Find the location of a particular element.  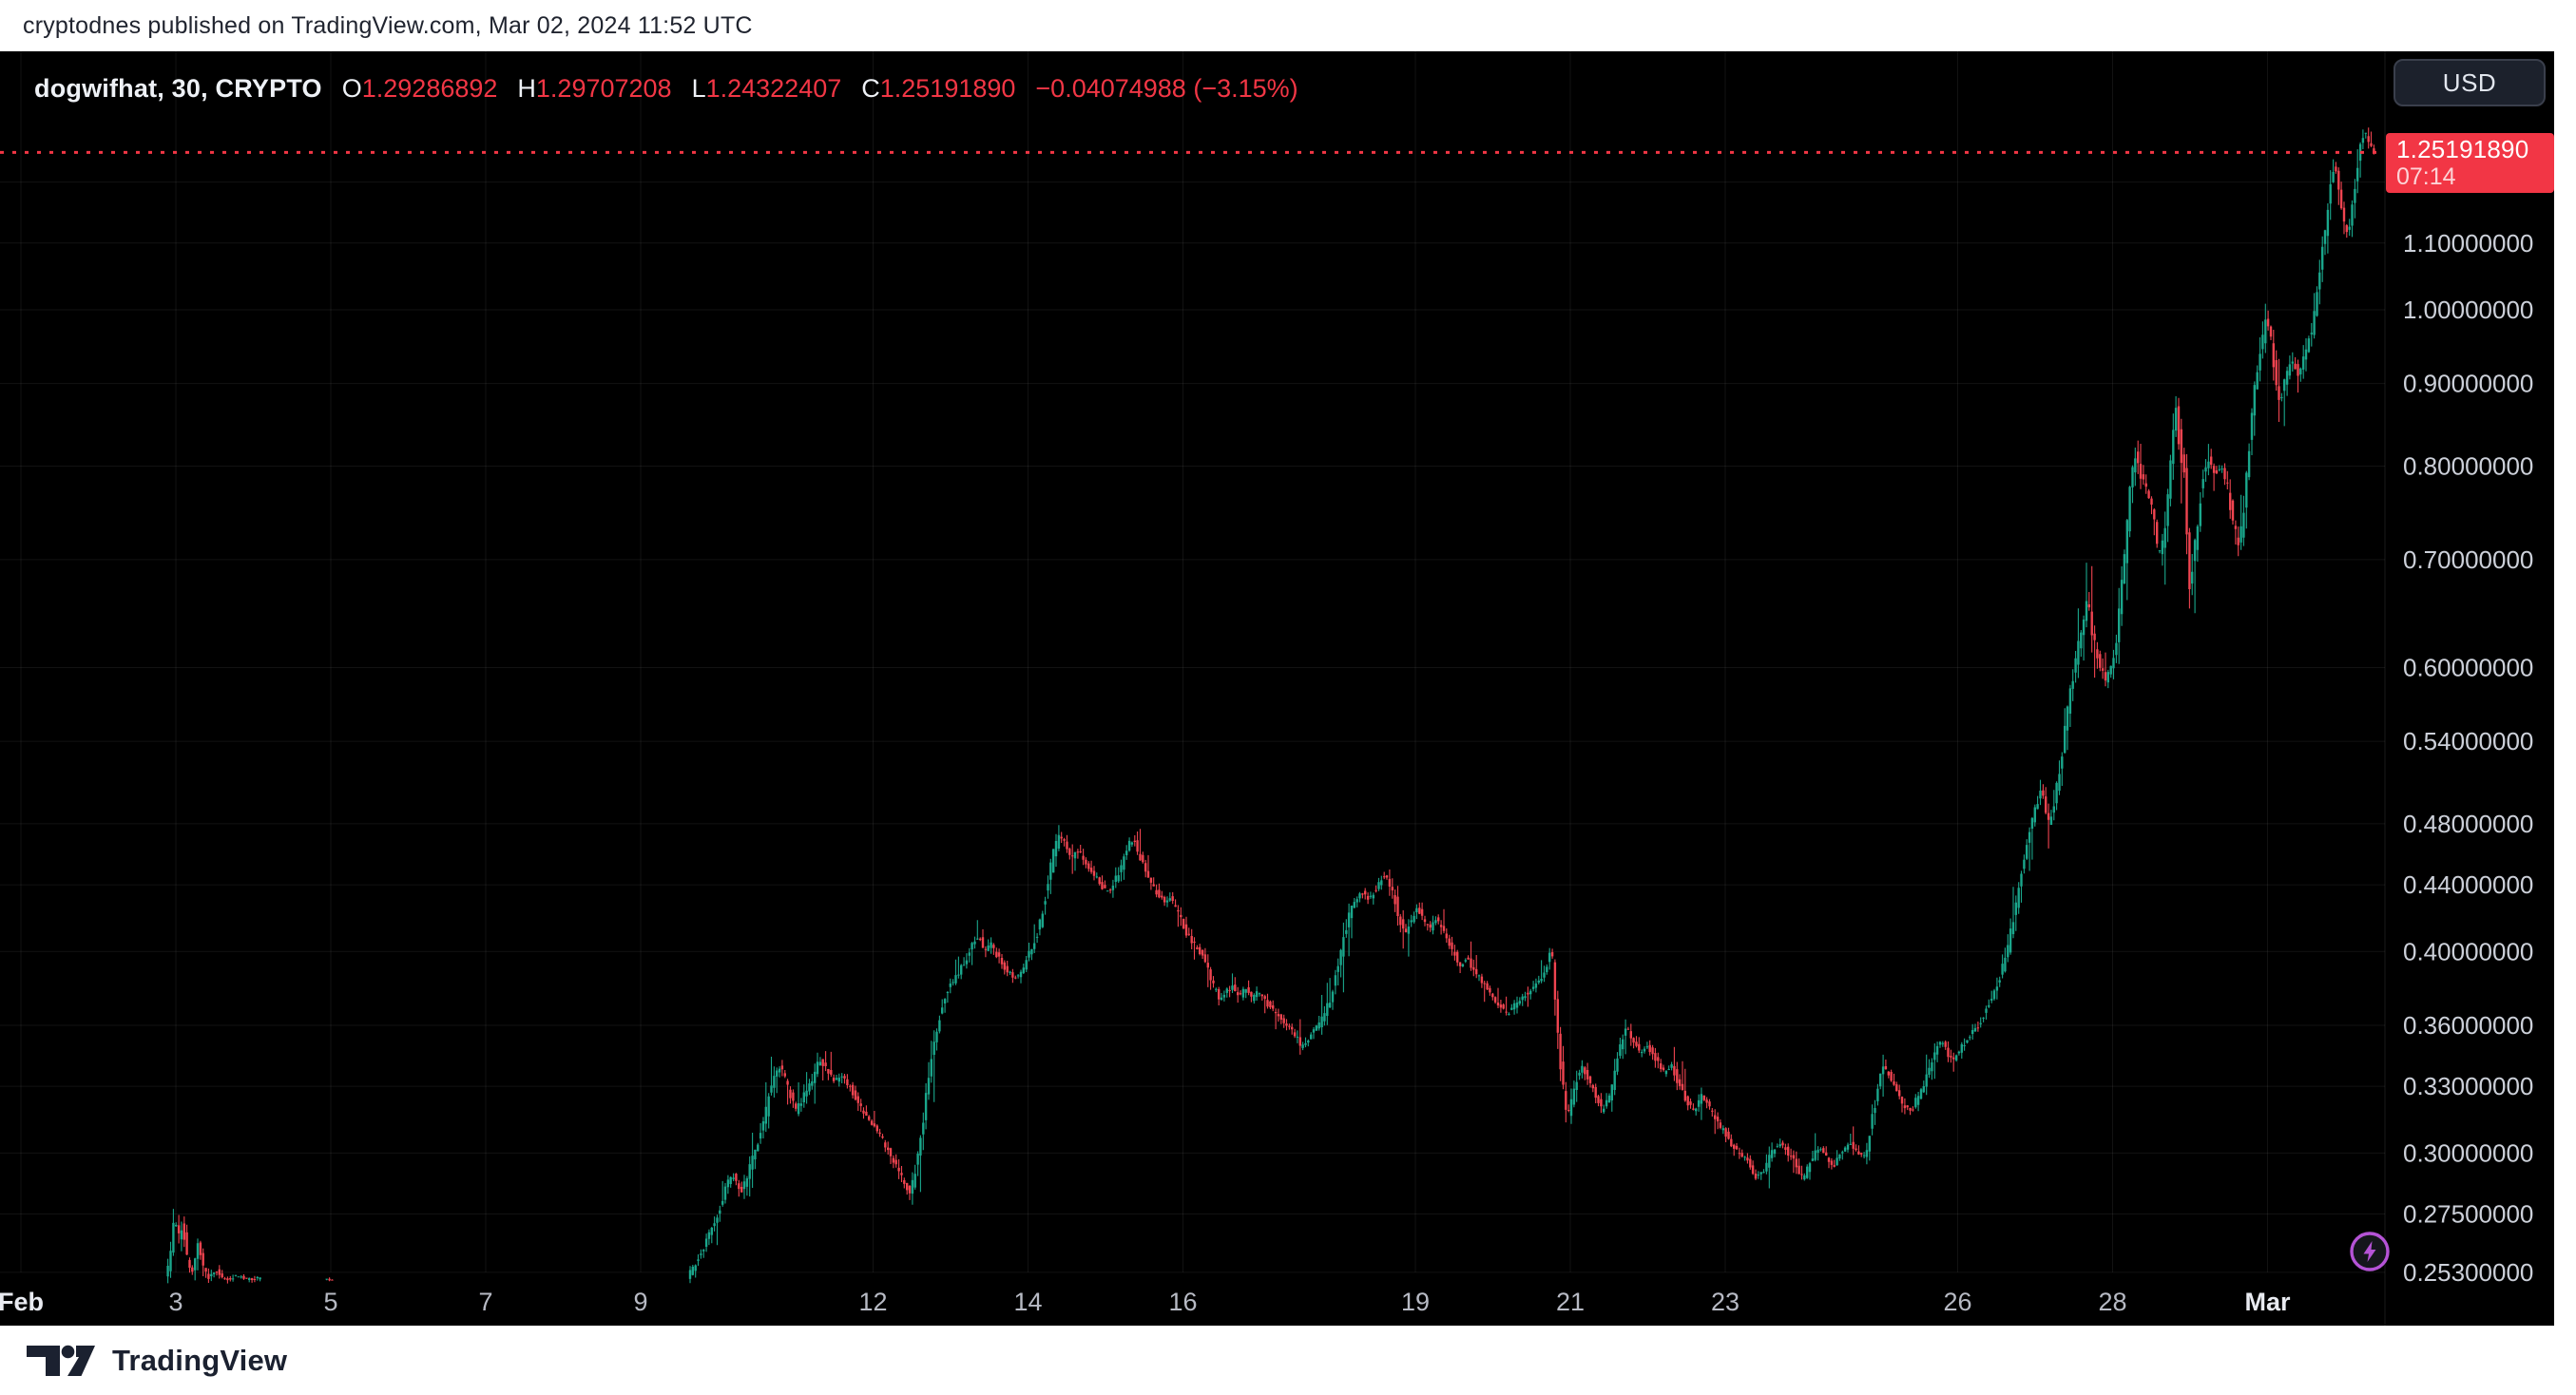

time-tick-label: 5 is located at coordinates (330, 1302).